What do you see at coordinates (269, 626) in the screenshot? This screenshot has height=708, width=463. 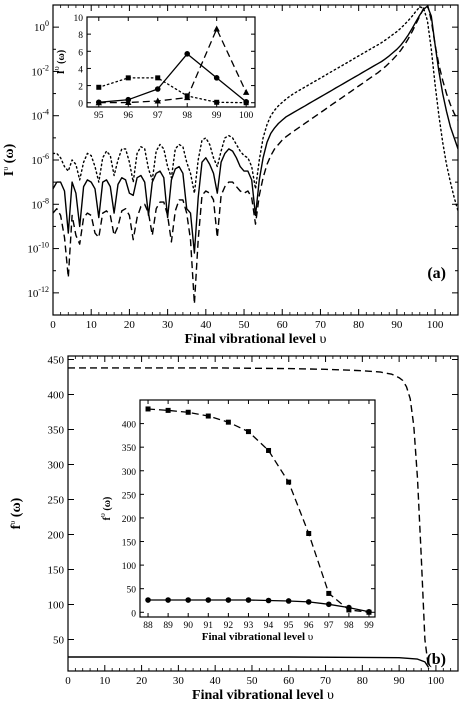 I see `x-tick-label: 94` at bounding box center [269, 626].